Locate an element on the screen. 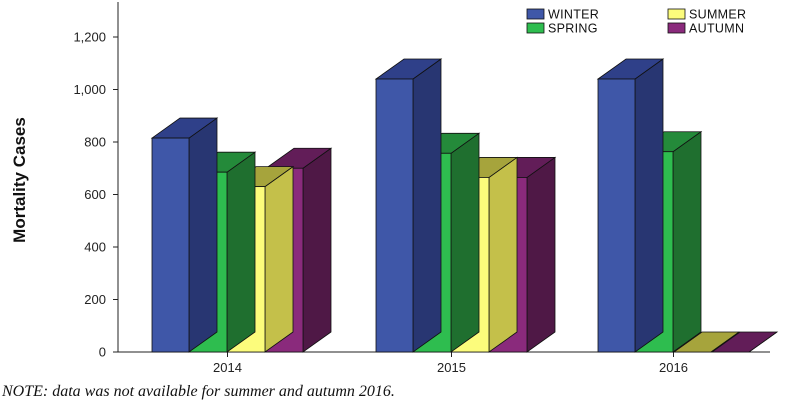 This screenshot has width=785, height=404. y-tick-label: 600 is located at coordinates (95, 194).